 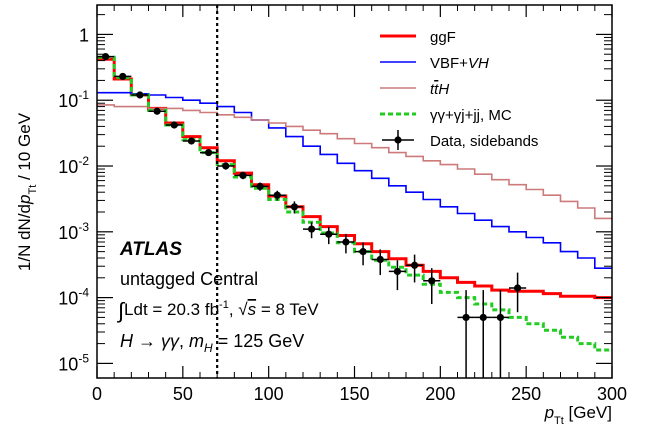 I want to click on legend-entry-ggf: ggF, so click(x=418, y=37).